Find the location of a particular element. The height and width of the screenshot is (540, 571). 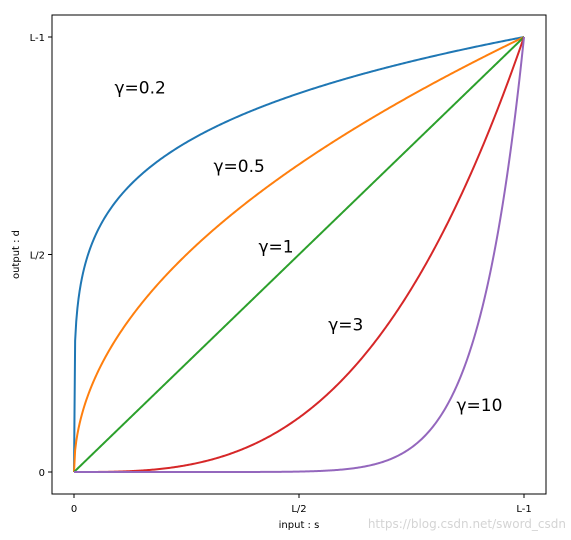

y-tick-label: L-1 is located at coordinates (37, 38).